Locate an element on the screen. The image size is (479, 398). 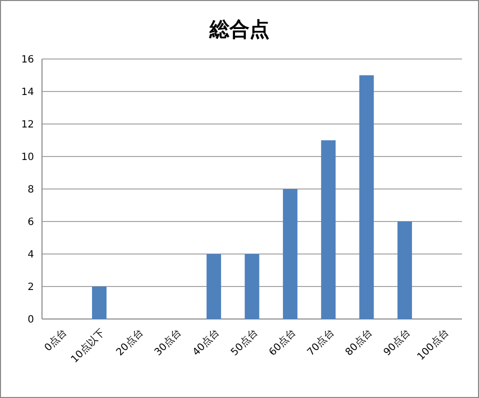
chart-title: 総合点 is located at coordinates (239, 29).